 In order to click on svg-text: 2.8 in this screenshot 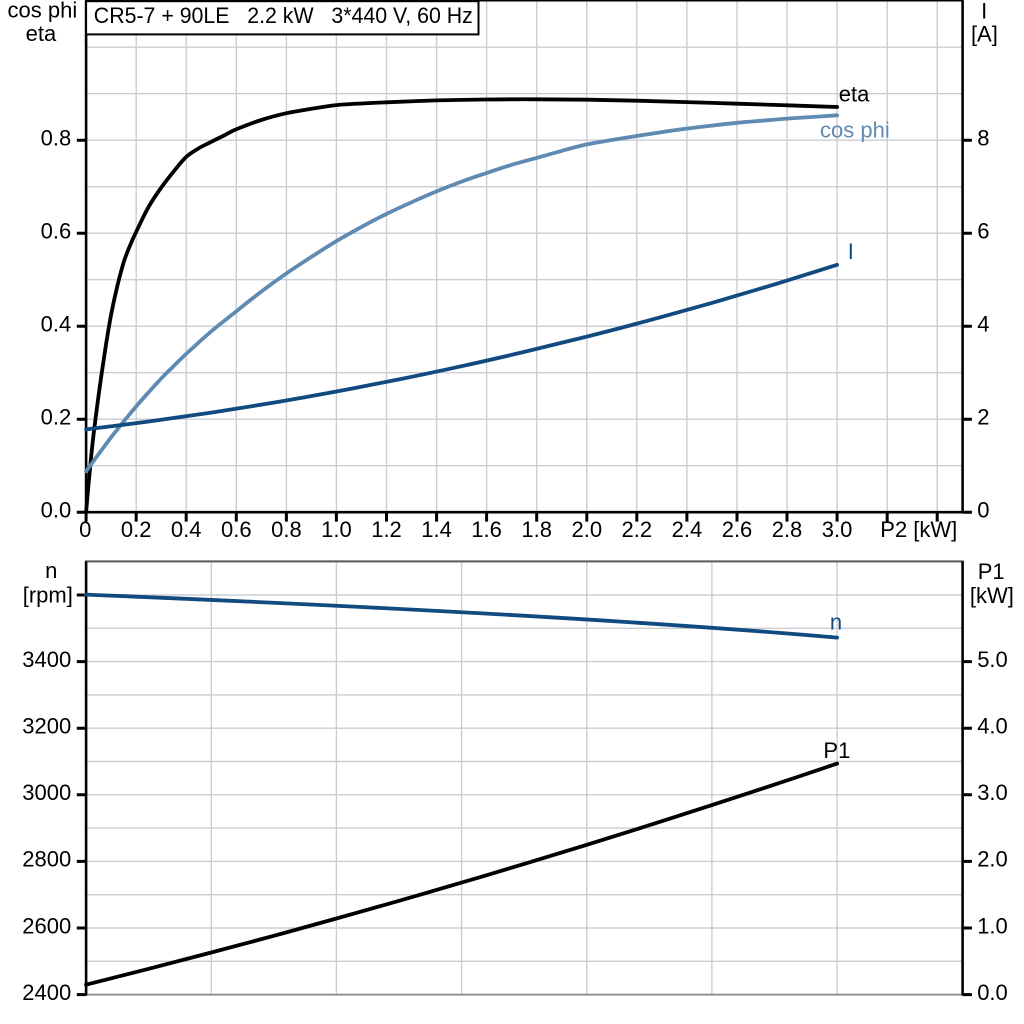, I will do `click(787, 529)`.